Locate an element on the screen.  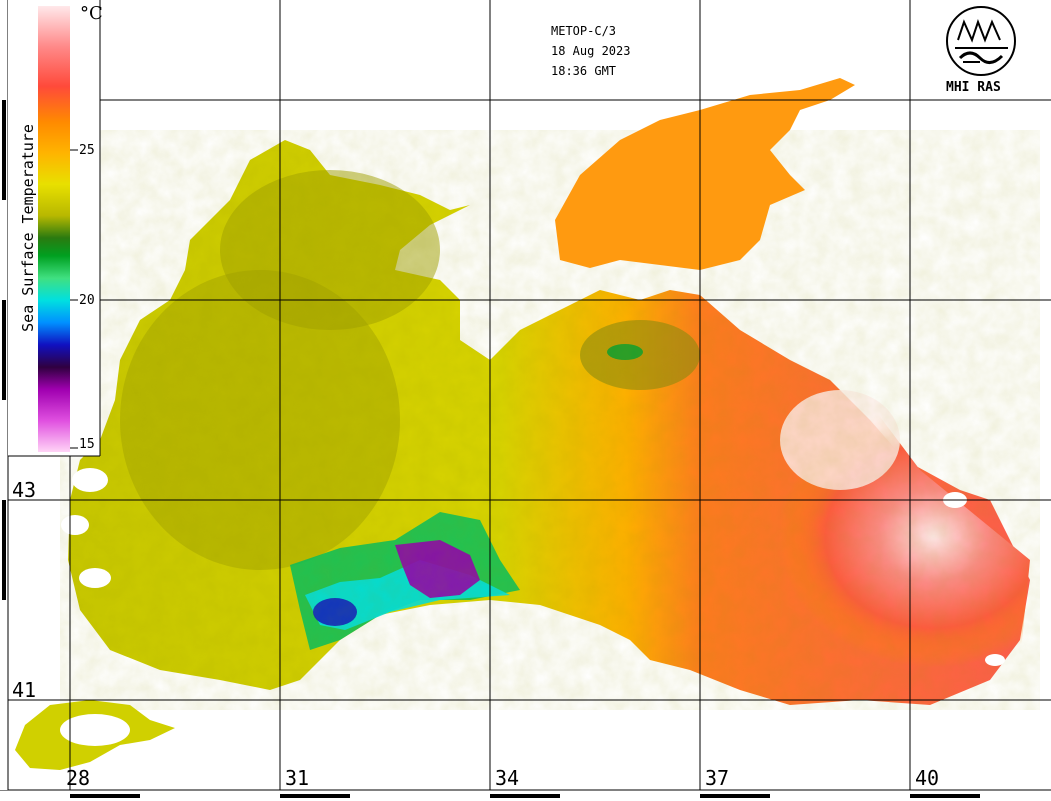
mhi-ras-logo-icon is located at coordinates (981, 41).